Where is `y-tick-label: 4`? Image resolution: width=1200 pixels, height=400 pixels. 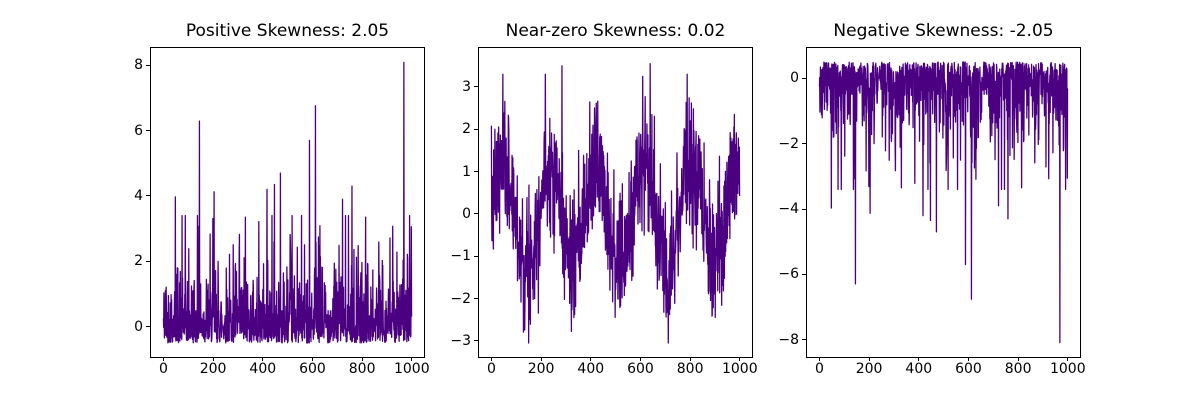 y-tick-label: 4 is located at coordinates (138, 195).